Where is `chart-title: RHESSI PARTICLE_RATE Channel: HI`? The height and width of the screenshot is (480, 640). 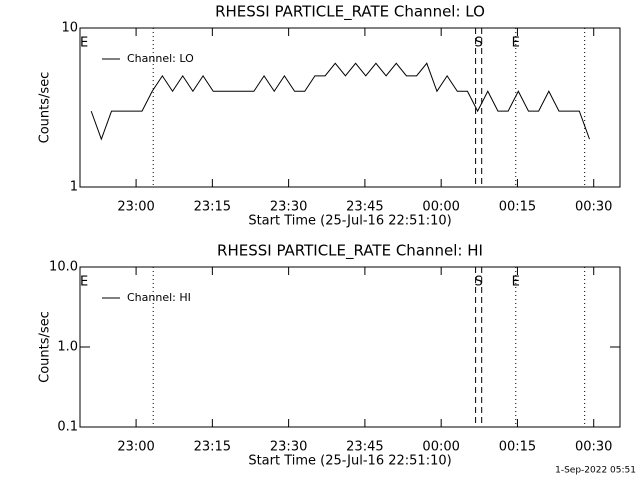
chart-title: RHESSI PARTICLE_RATE Channel: HI is located at coordinates (350, 251).